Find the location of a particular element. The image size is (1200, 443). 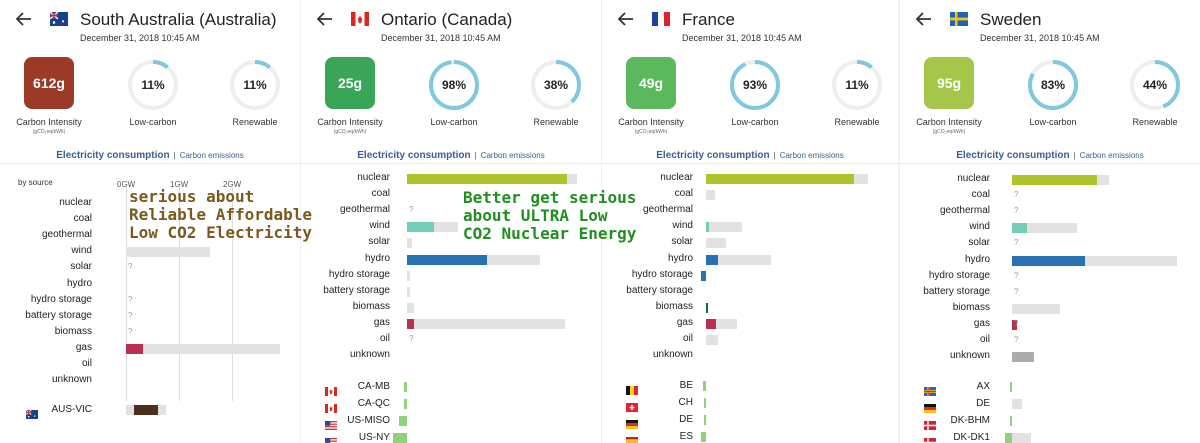

carbon-intensity-unit: (gCO₂eq/kWh) is located at coordinates (49, 132).